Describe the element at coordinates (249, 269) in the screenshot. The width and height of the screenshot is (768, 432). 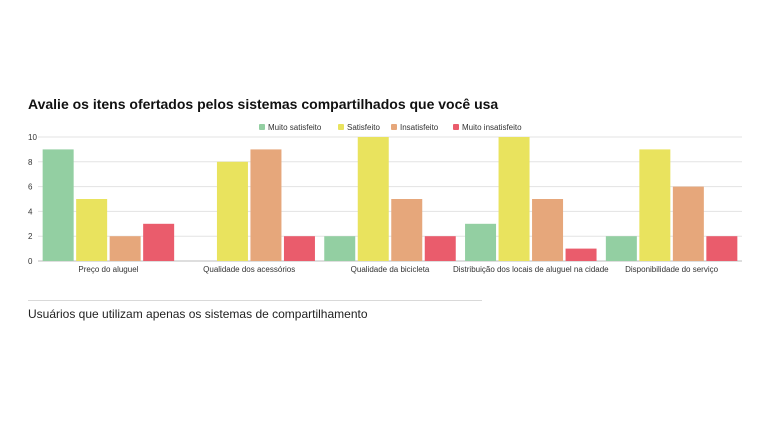
I see `x-tick-label: Qualidade dos acessórios` at that location.